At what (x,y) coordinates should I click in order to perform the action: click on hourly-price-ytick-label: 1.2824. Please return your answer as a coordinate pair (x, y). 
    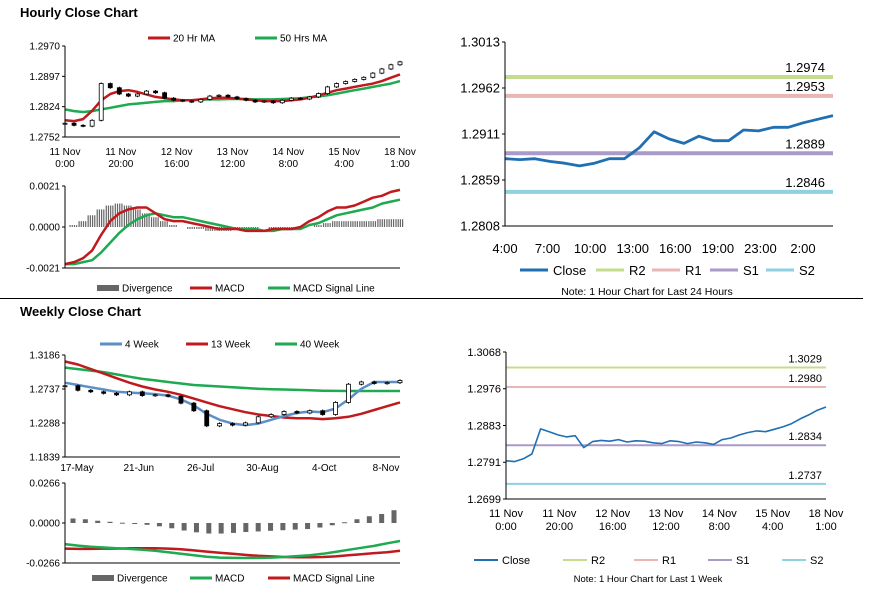
    Looking at the image, I should click on (44, 107).